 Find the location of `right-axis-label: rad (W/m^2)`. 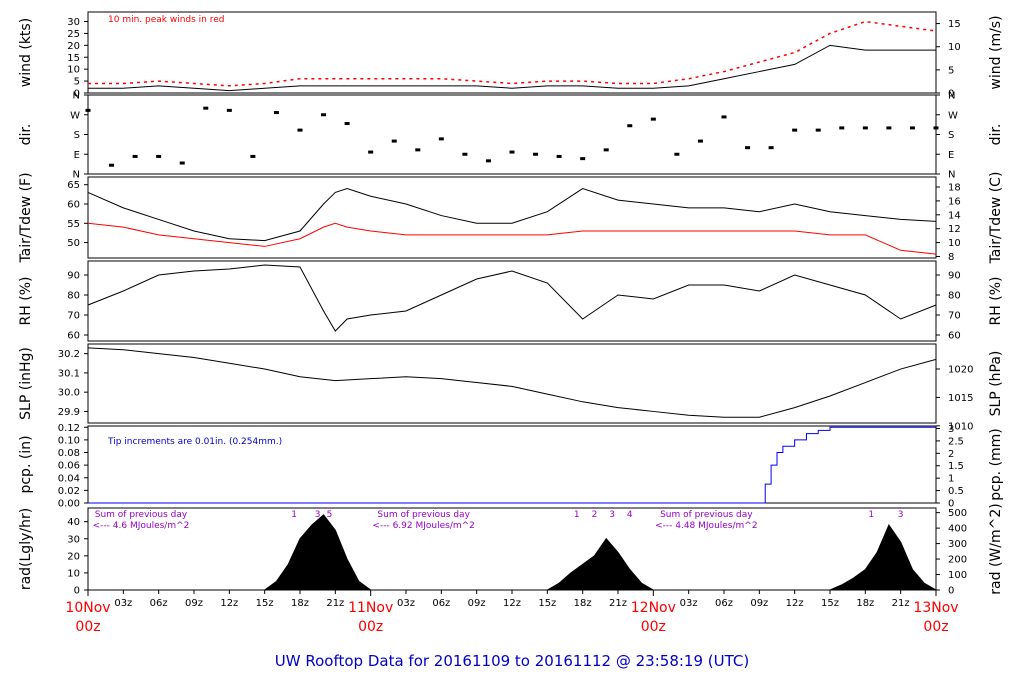

right-axis-label: rad (W/m^2) is located at coordinates (996, 548).